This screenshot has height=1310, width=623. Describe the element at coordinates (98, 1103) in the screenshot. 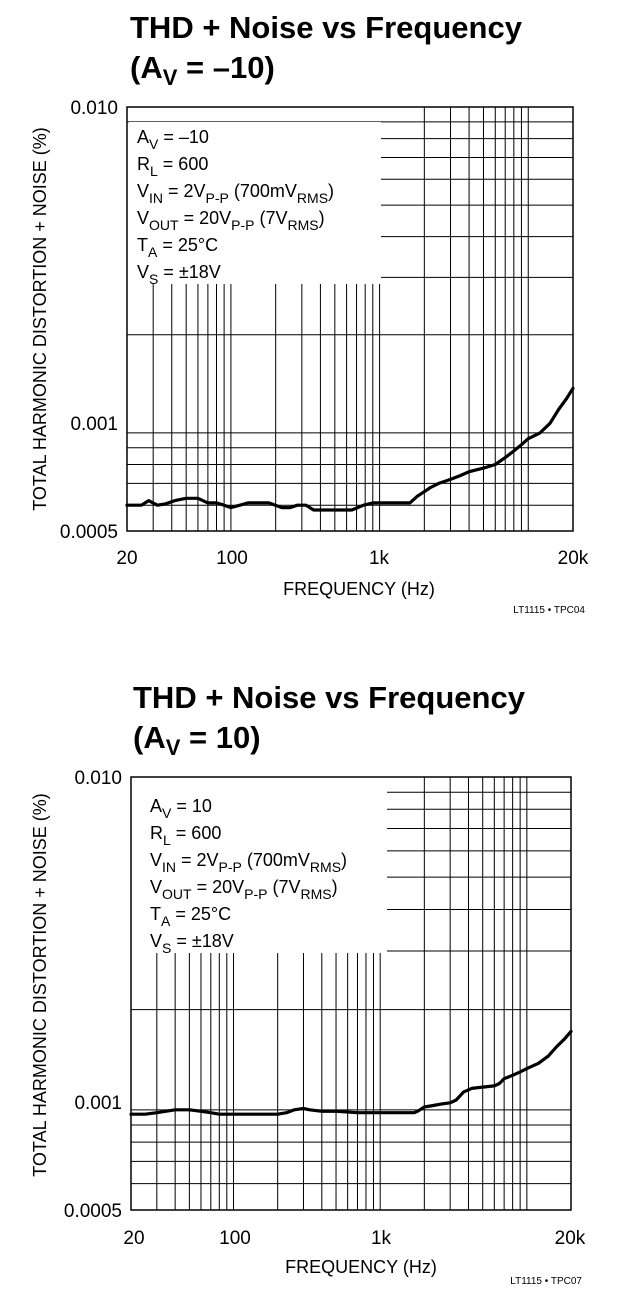

I see `chart-2-y-tick-1: 0.001` at that location.